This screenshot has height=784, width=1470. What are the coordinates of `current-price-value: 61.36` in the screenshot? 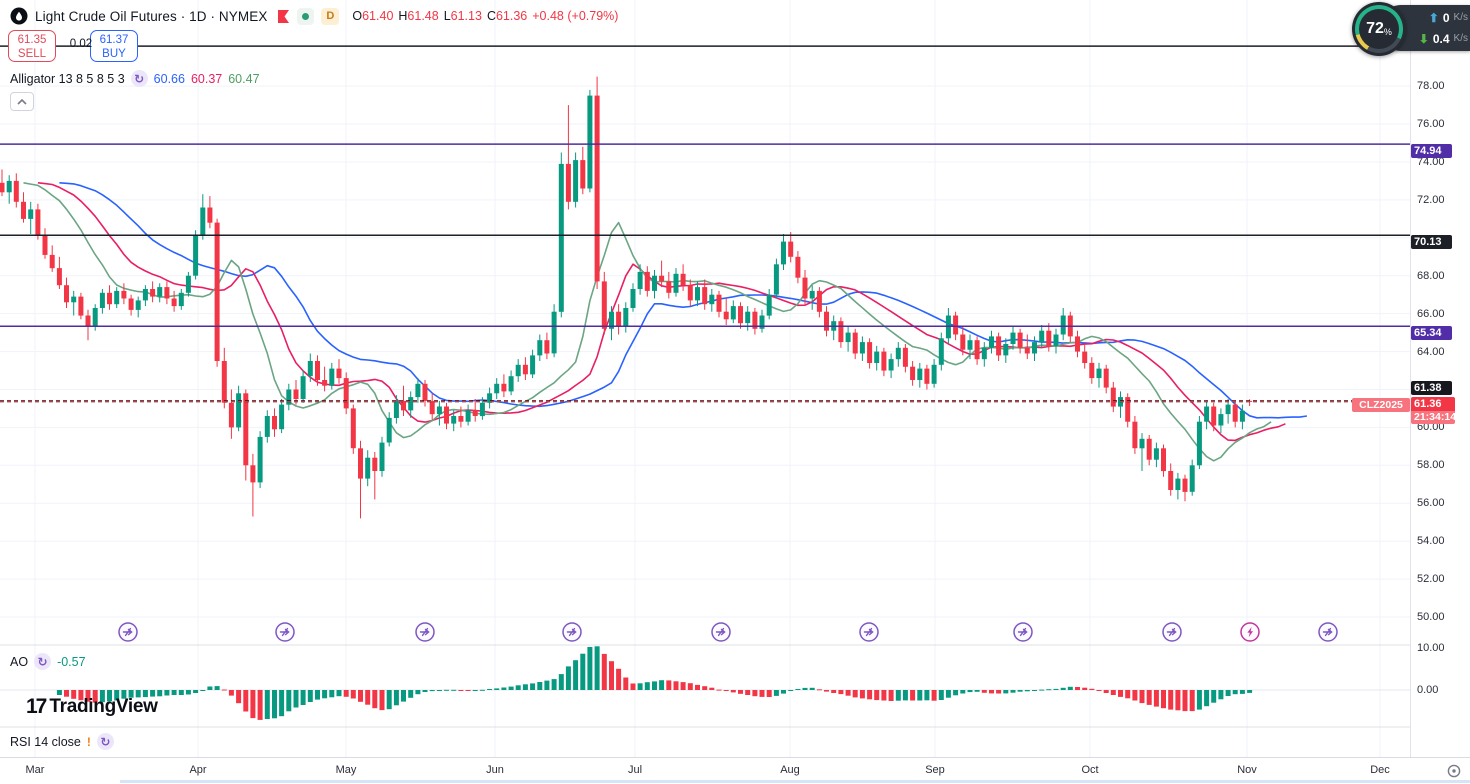 It's located at (1433, 404).